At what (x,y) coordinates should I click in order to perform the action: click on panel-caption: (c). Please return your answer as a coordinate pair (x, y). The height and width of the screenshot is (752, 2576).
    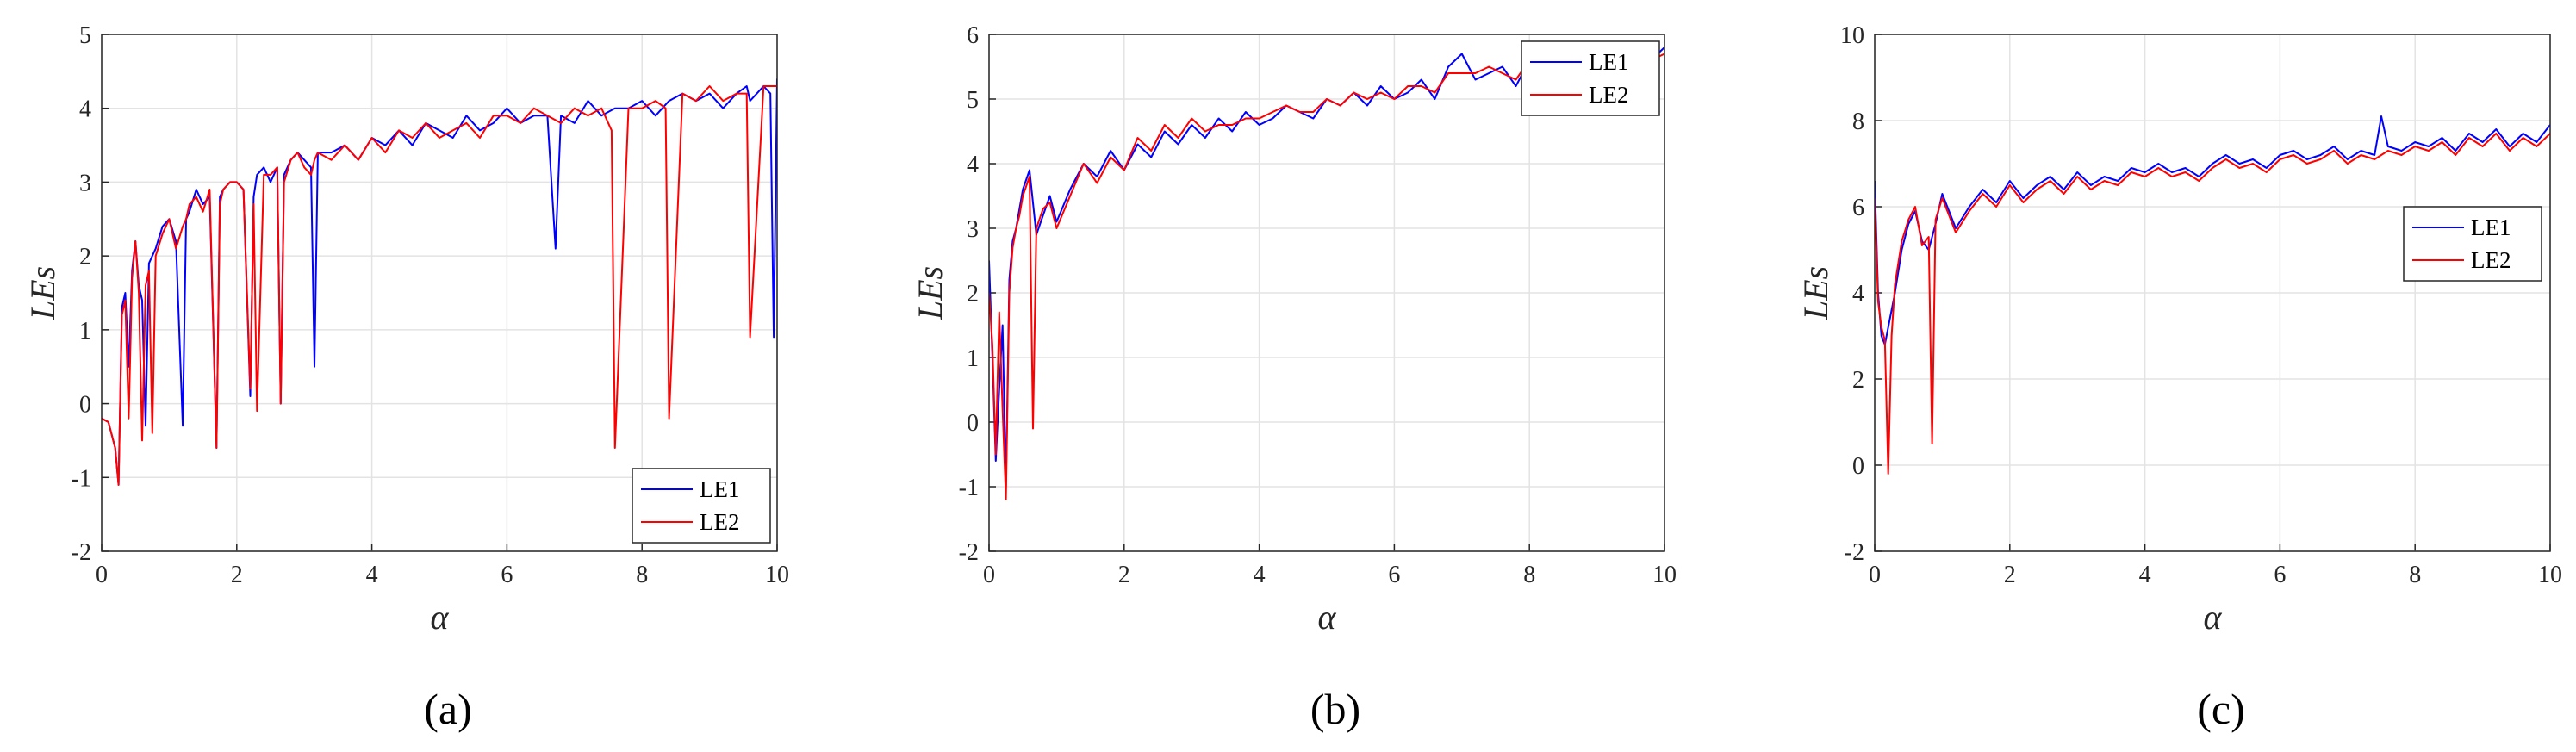
    Looking at the image, I should click on (2221, 709).